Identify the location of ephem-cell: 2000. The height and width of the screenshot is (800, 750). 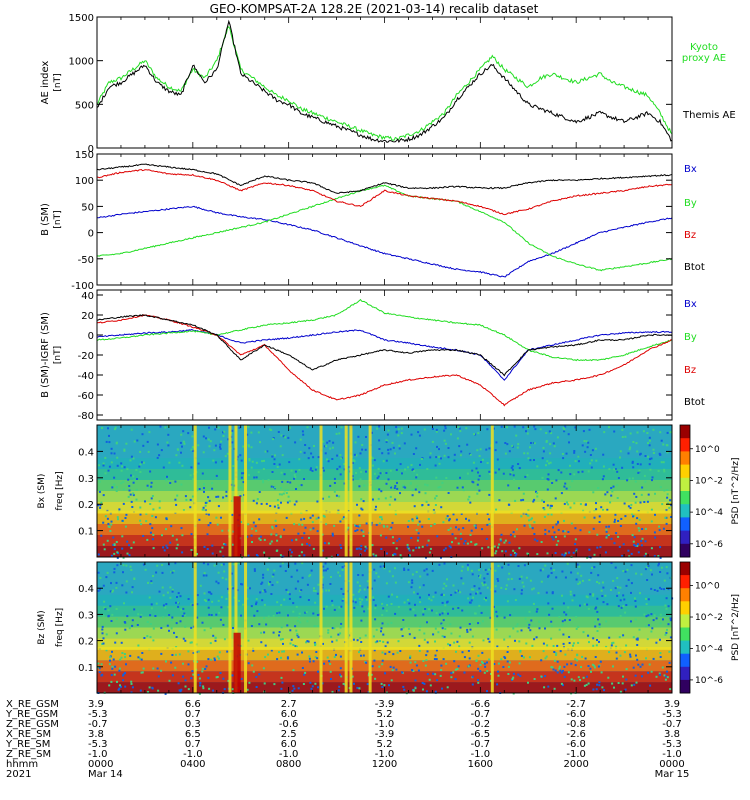
(575, 764).